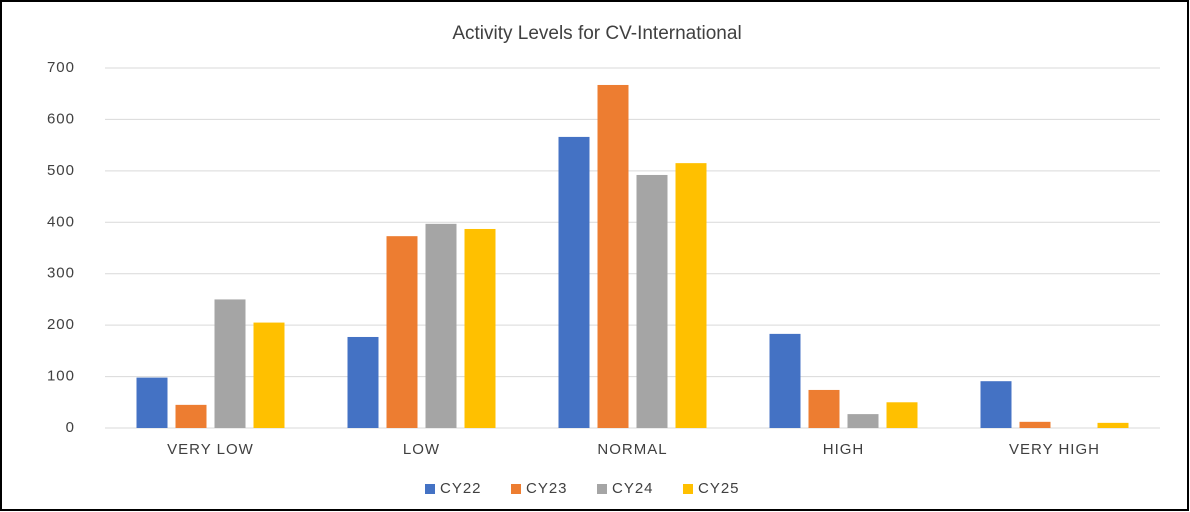 Image resolution: width=1190 pixels, height=512 pixels. I want to click on y-tick-label: 200, so click(61, 324).